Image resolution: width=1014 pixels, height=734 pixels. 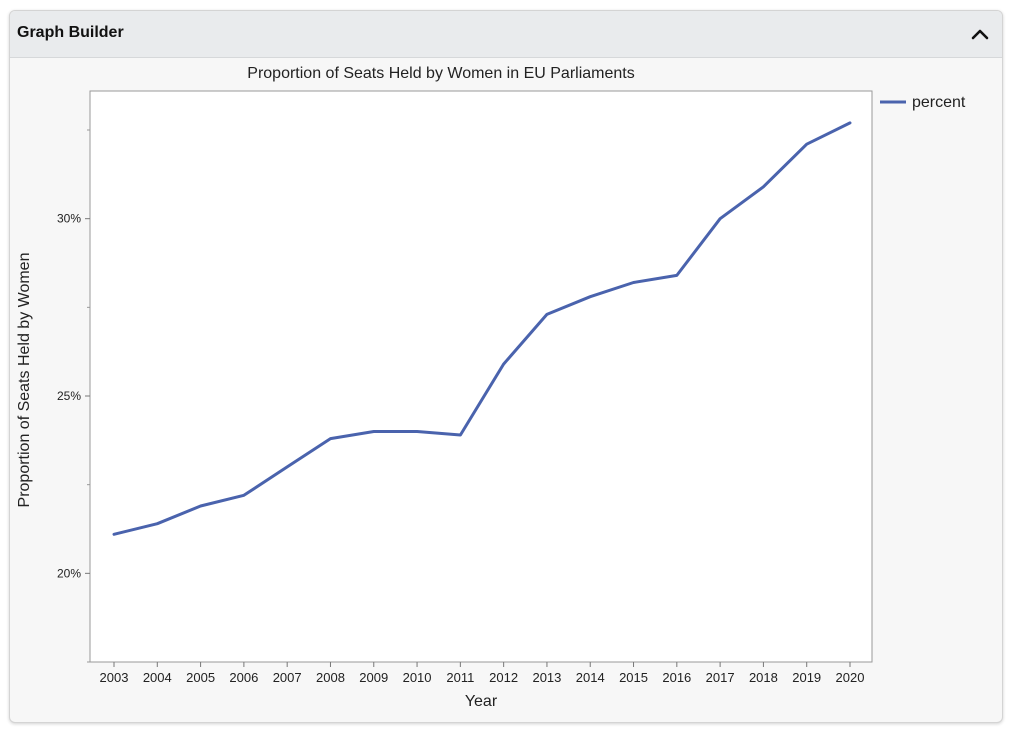 I want to click on y-tick-label: 30%, so click(x=69, y=219).